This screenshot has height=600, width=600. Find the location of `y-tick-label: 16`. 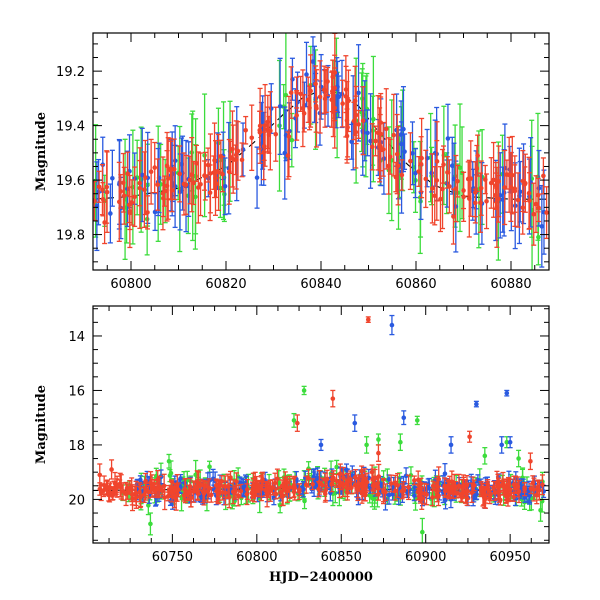

y-tick-label: 16 is located at coordinates (76, 391).